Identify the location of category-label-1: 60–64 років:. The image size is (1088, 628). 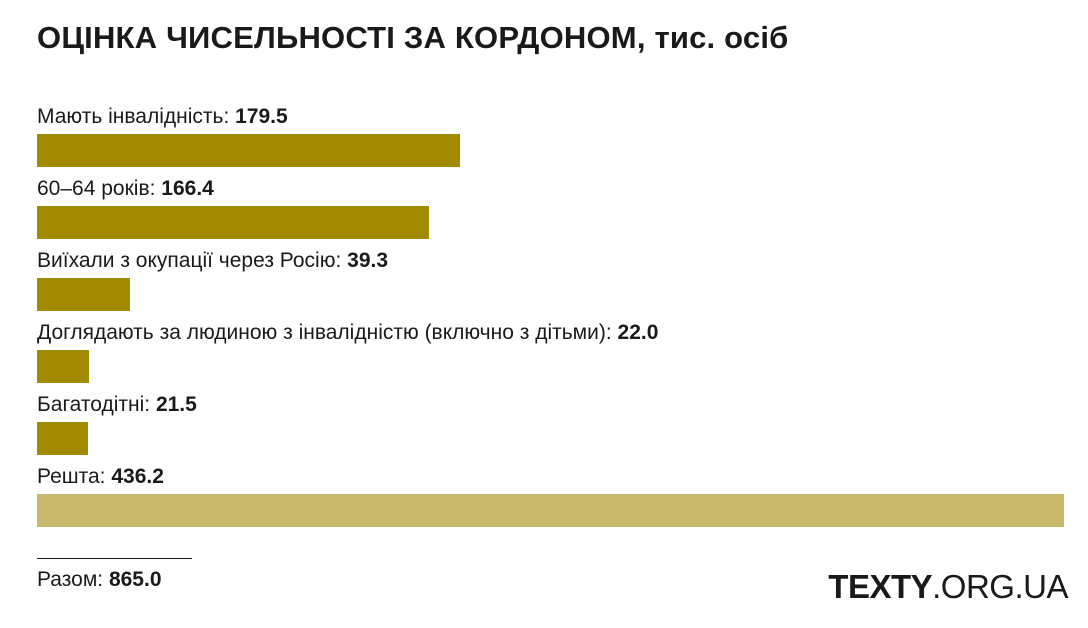
(99, 188).